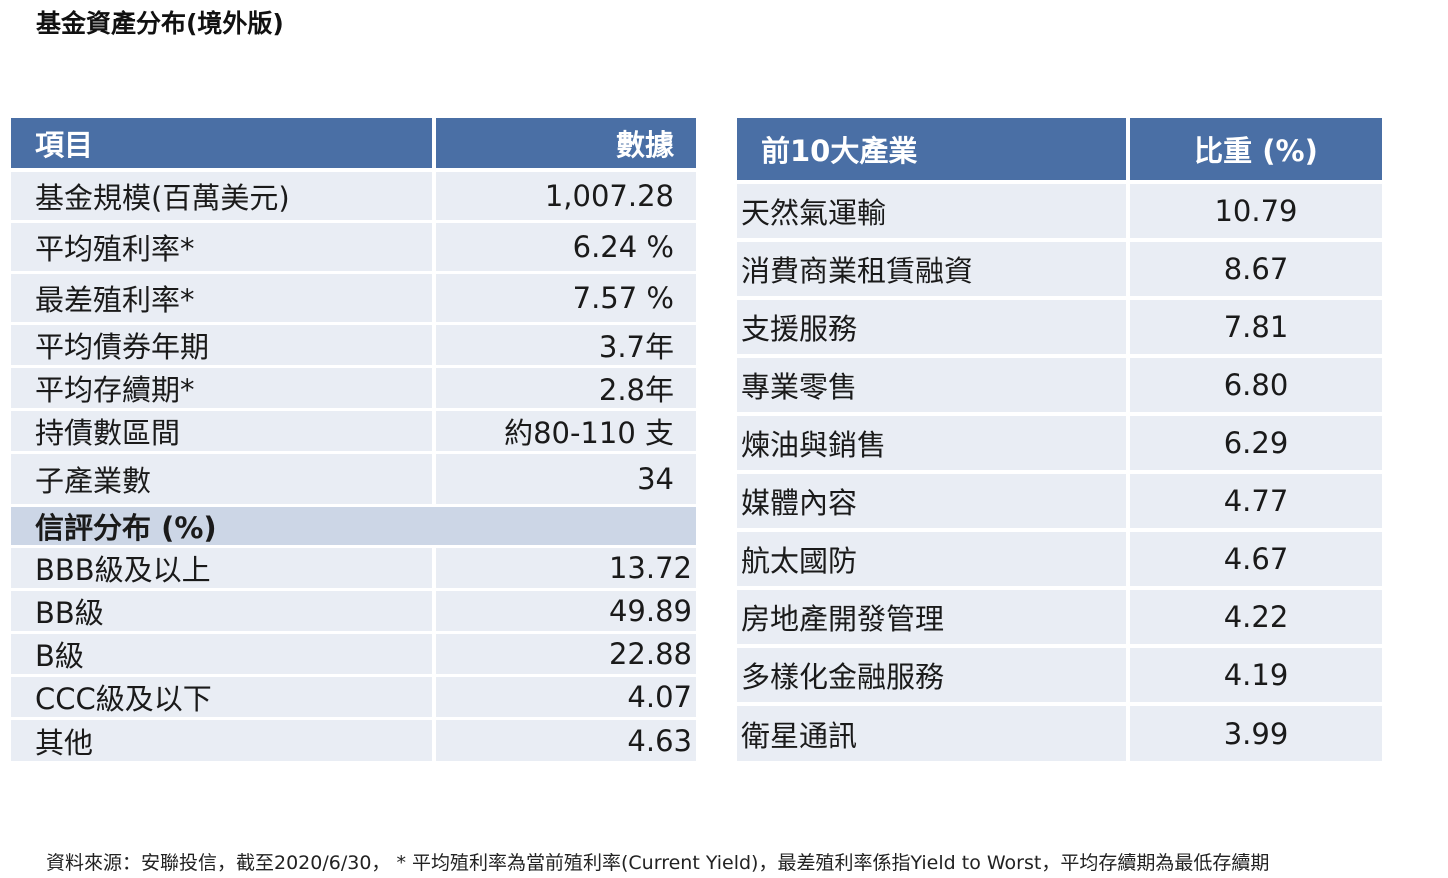 The image size is (1448, 878). I want to click on table-row: 衛星通訊 3.99, so click(1059, 733).